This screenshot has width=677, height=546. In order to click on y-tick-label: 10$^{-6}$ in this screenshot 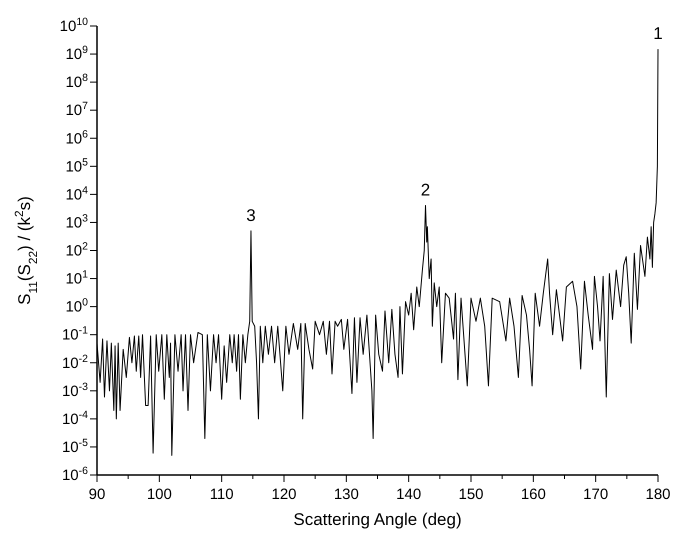, I will do `click(75, 474)`.